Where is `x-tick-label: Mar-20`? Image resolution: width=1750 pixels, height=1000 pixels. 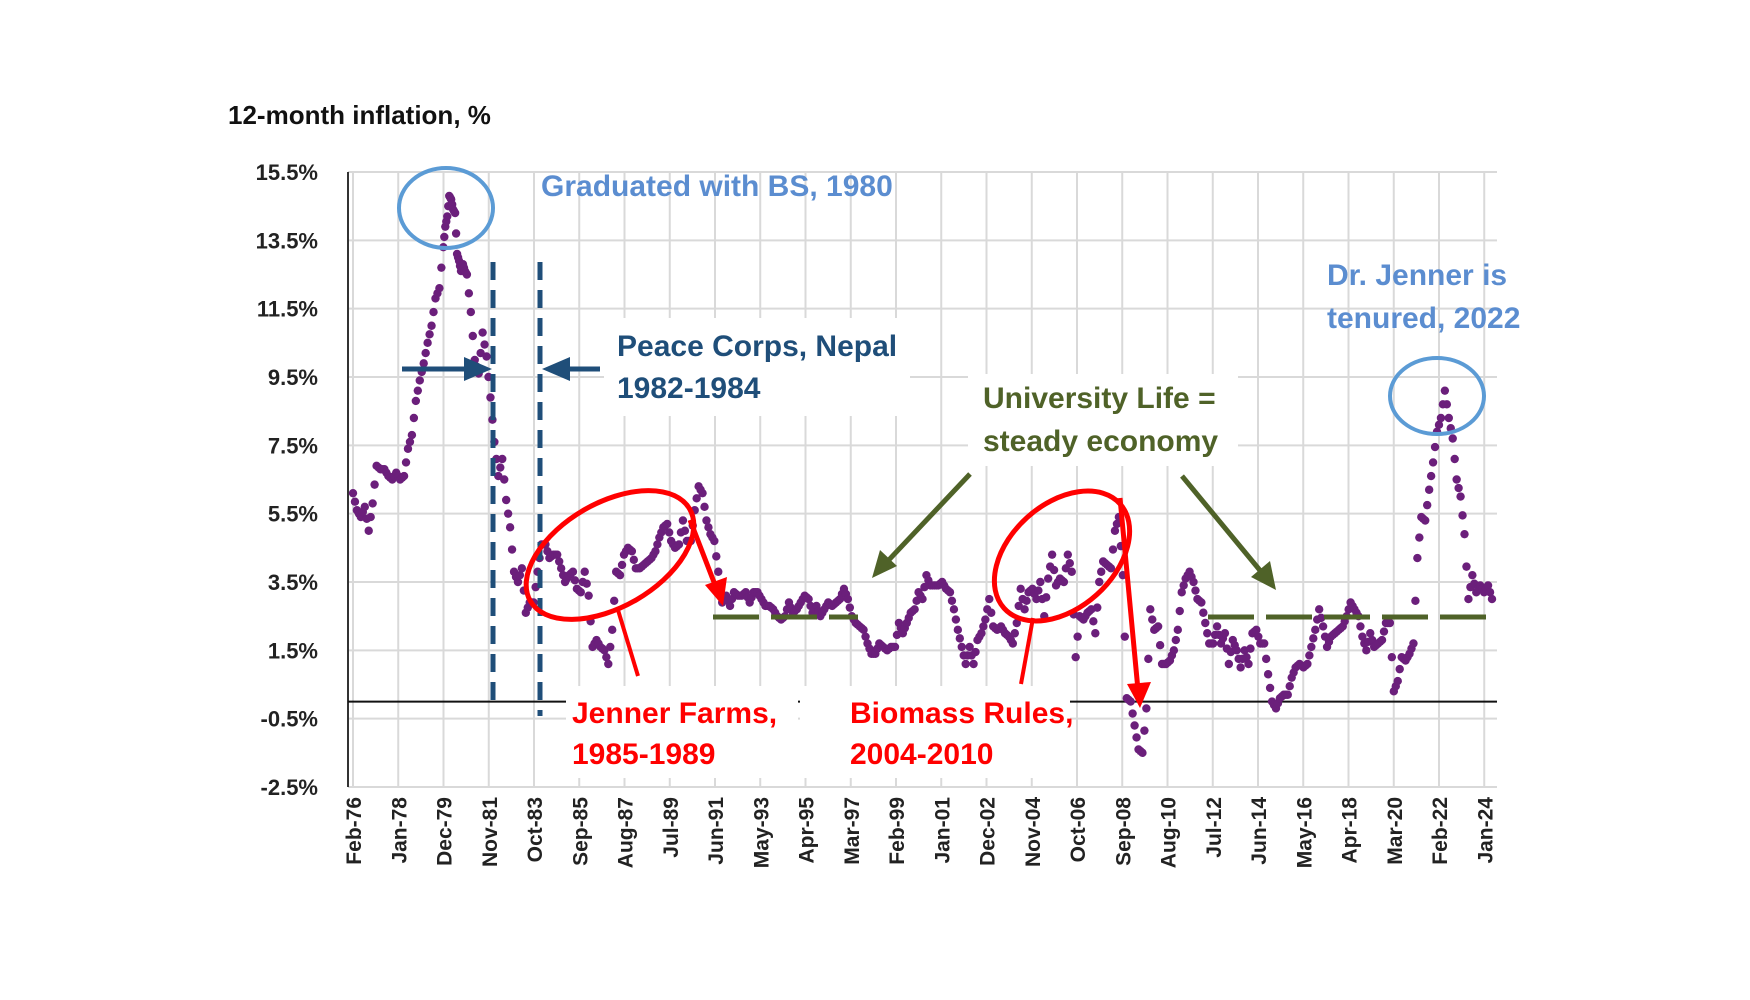 x-tick-label: Mar-20 is located at coordinates (1395, 831).